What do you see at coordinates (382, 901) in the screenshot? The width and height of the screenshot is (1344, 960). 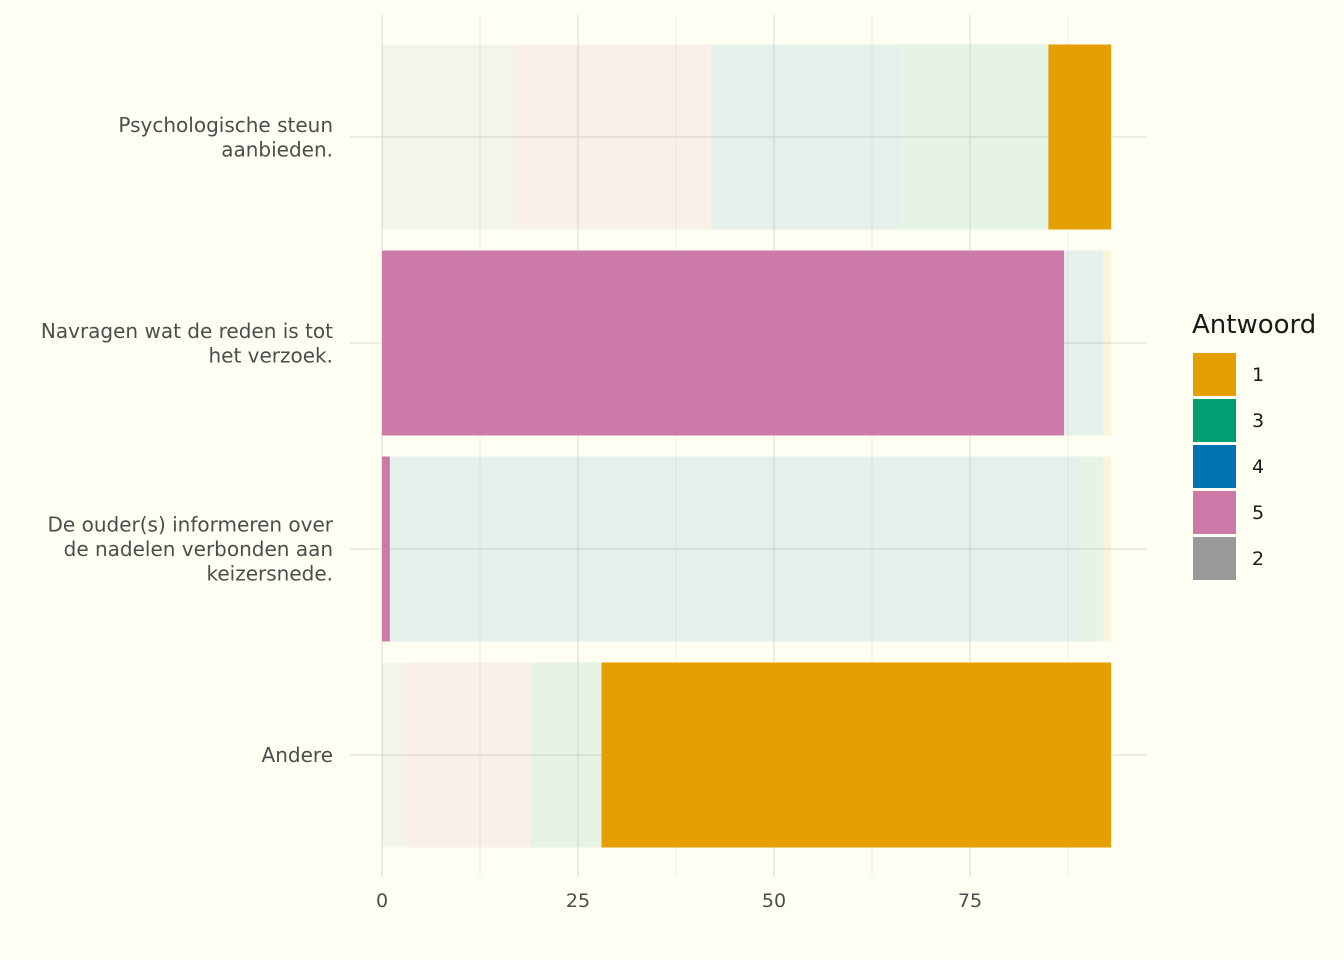 I see `x-tick-label-0: 0` at bounding box center [382, 901].